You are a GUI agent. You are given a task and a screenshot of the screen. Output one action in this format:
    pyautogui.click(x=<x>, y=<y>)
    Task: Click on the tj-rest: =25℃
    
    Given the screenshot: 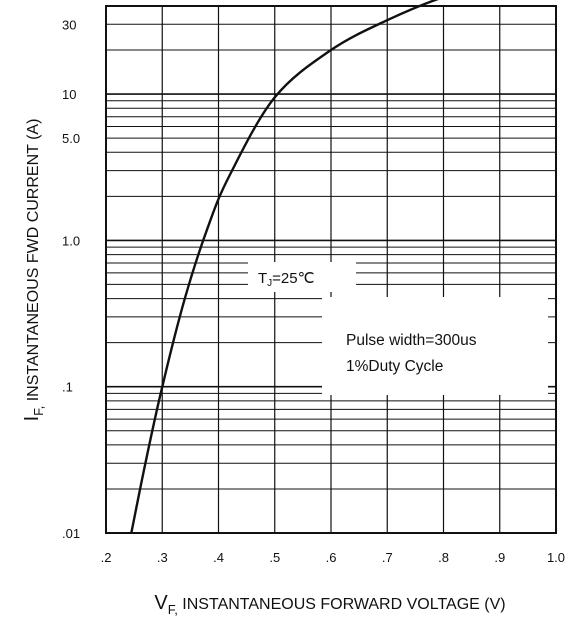 What is the action you would take?
    pyautogui.click(x=293, y=278)
    